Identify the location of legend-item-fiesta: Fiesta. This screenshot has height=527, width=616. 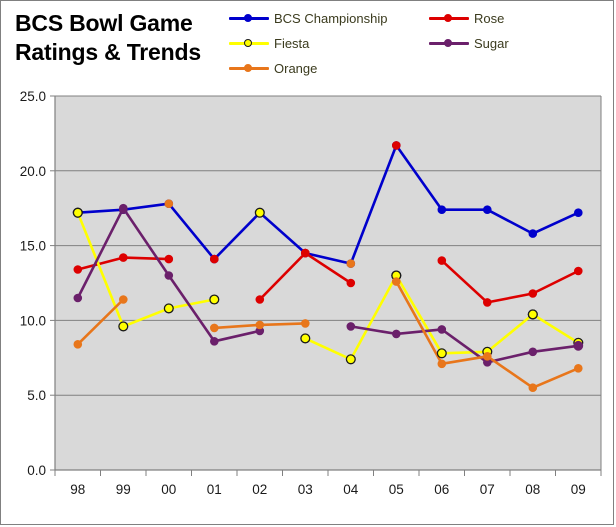
(269, 43).